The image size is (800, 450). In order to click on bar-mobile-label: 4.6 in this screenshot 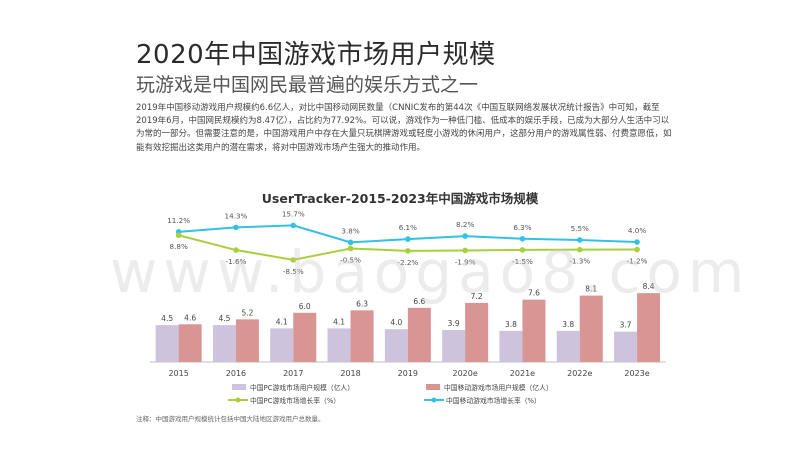, I will do `click(190, 317)`.